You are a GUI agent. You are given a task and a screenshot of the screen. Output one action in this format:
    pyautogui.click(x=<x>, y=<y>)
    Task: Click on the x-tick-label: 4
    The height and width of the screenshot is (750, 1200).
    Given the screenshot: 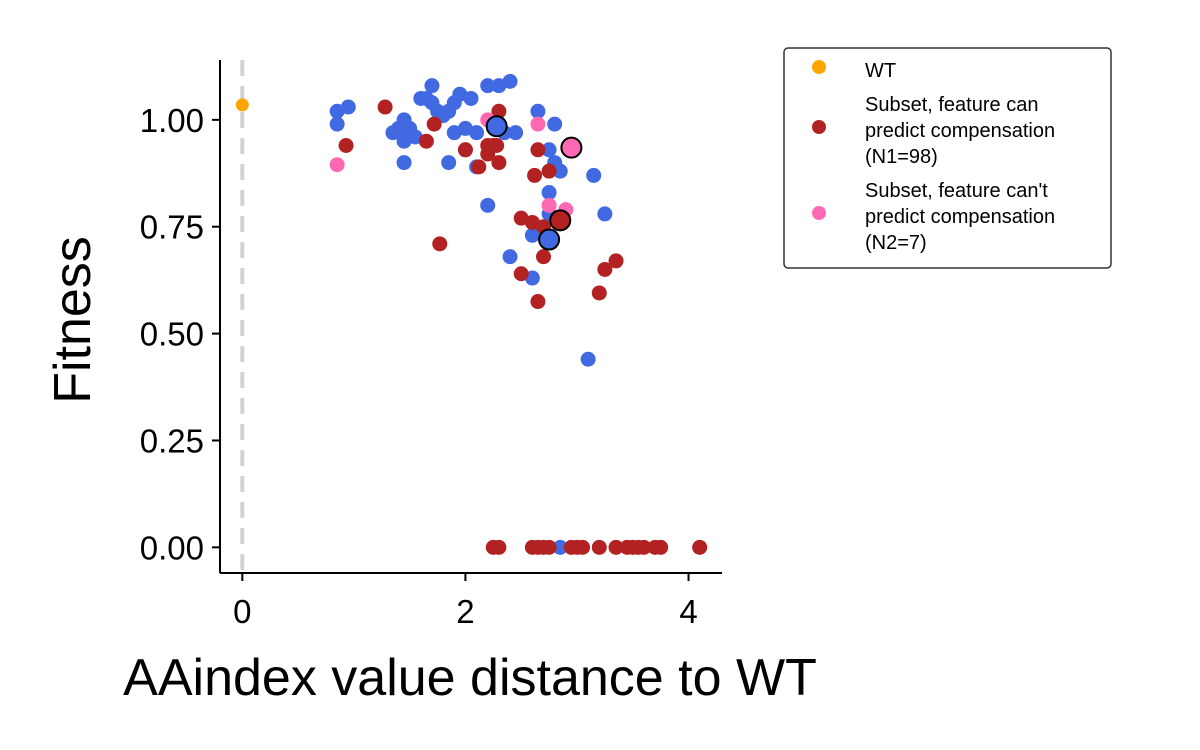 What is the action you would take?
    pyautogui.click(x=688, y=611)
    